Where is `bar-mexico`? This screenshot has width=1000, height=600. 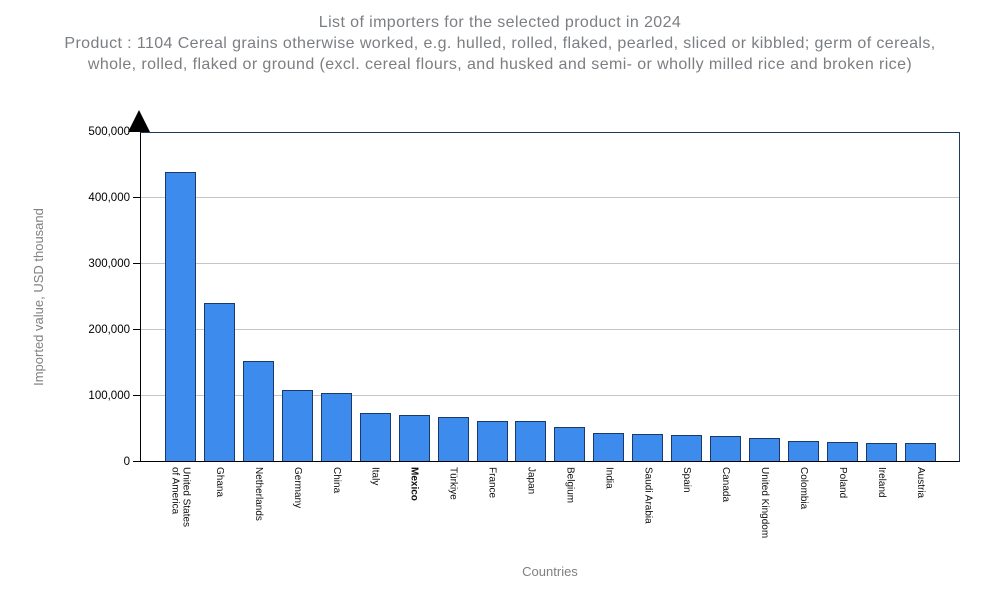 bar-mexico is located at coordinates (414, 438).